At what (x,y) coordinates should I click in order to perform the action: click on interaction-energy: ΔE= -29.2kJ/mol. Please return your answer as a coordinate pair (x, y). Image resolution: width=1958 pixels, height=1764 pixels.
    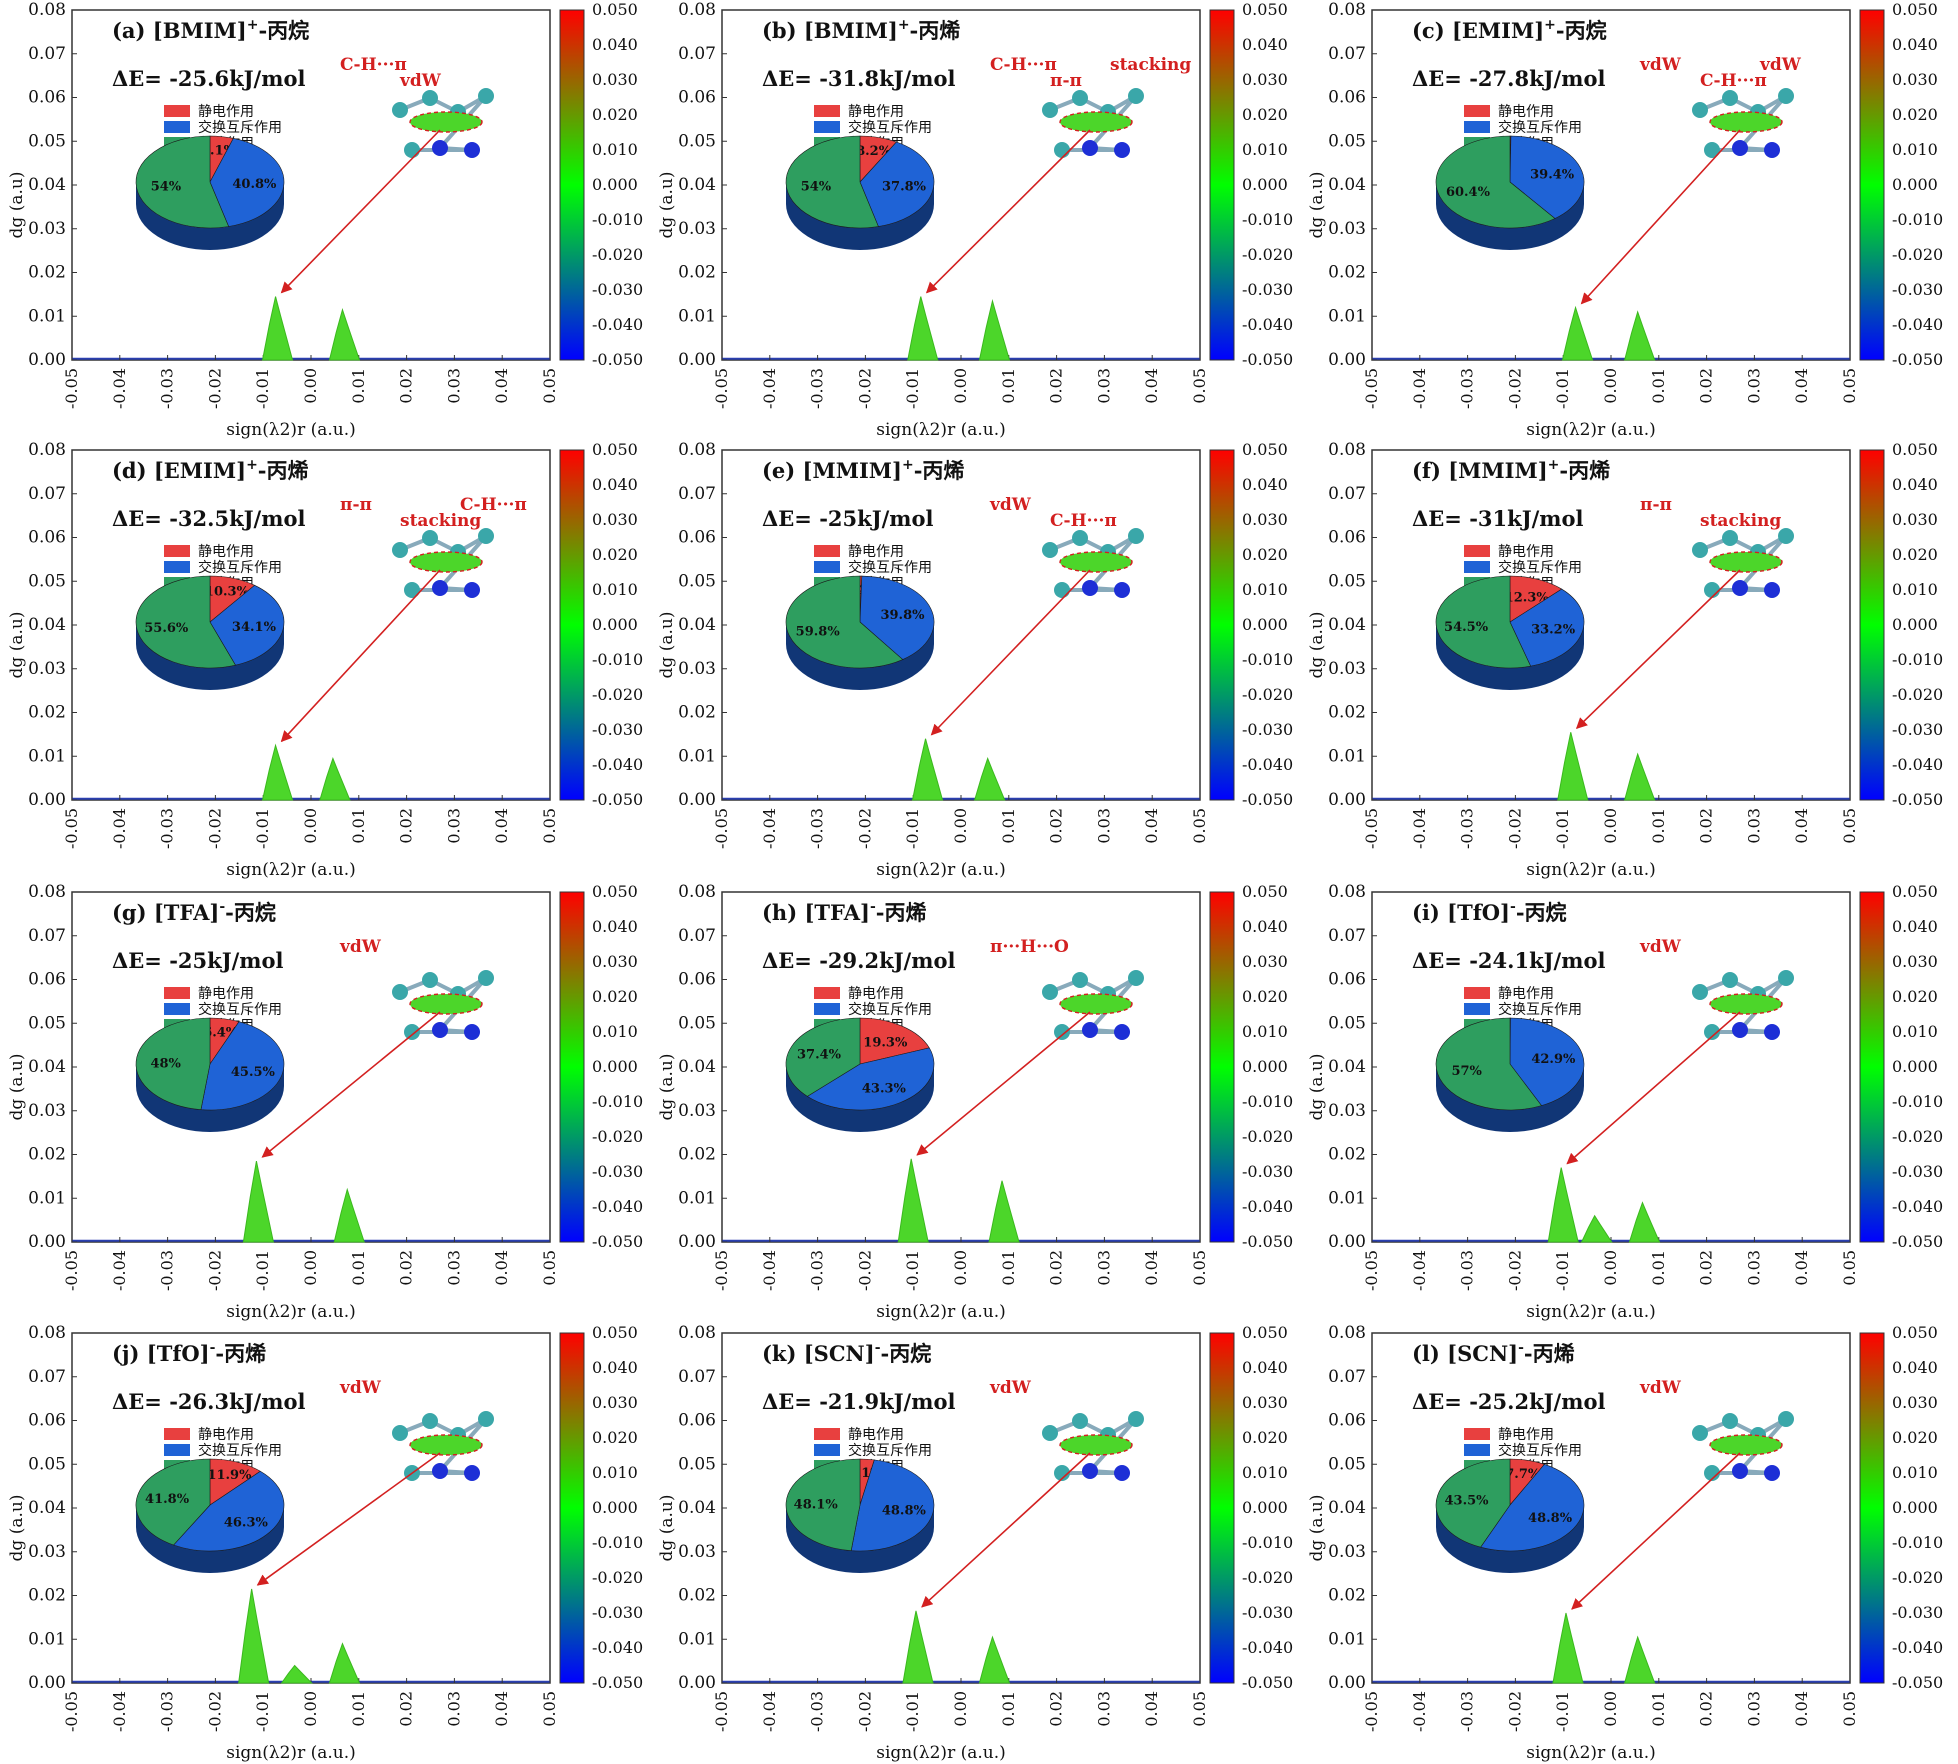
    Looking at the image, I should click on (858, 960).